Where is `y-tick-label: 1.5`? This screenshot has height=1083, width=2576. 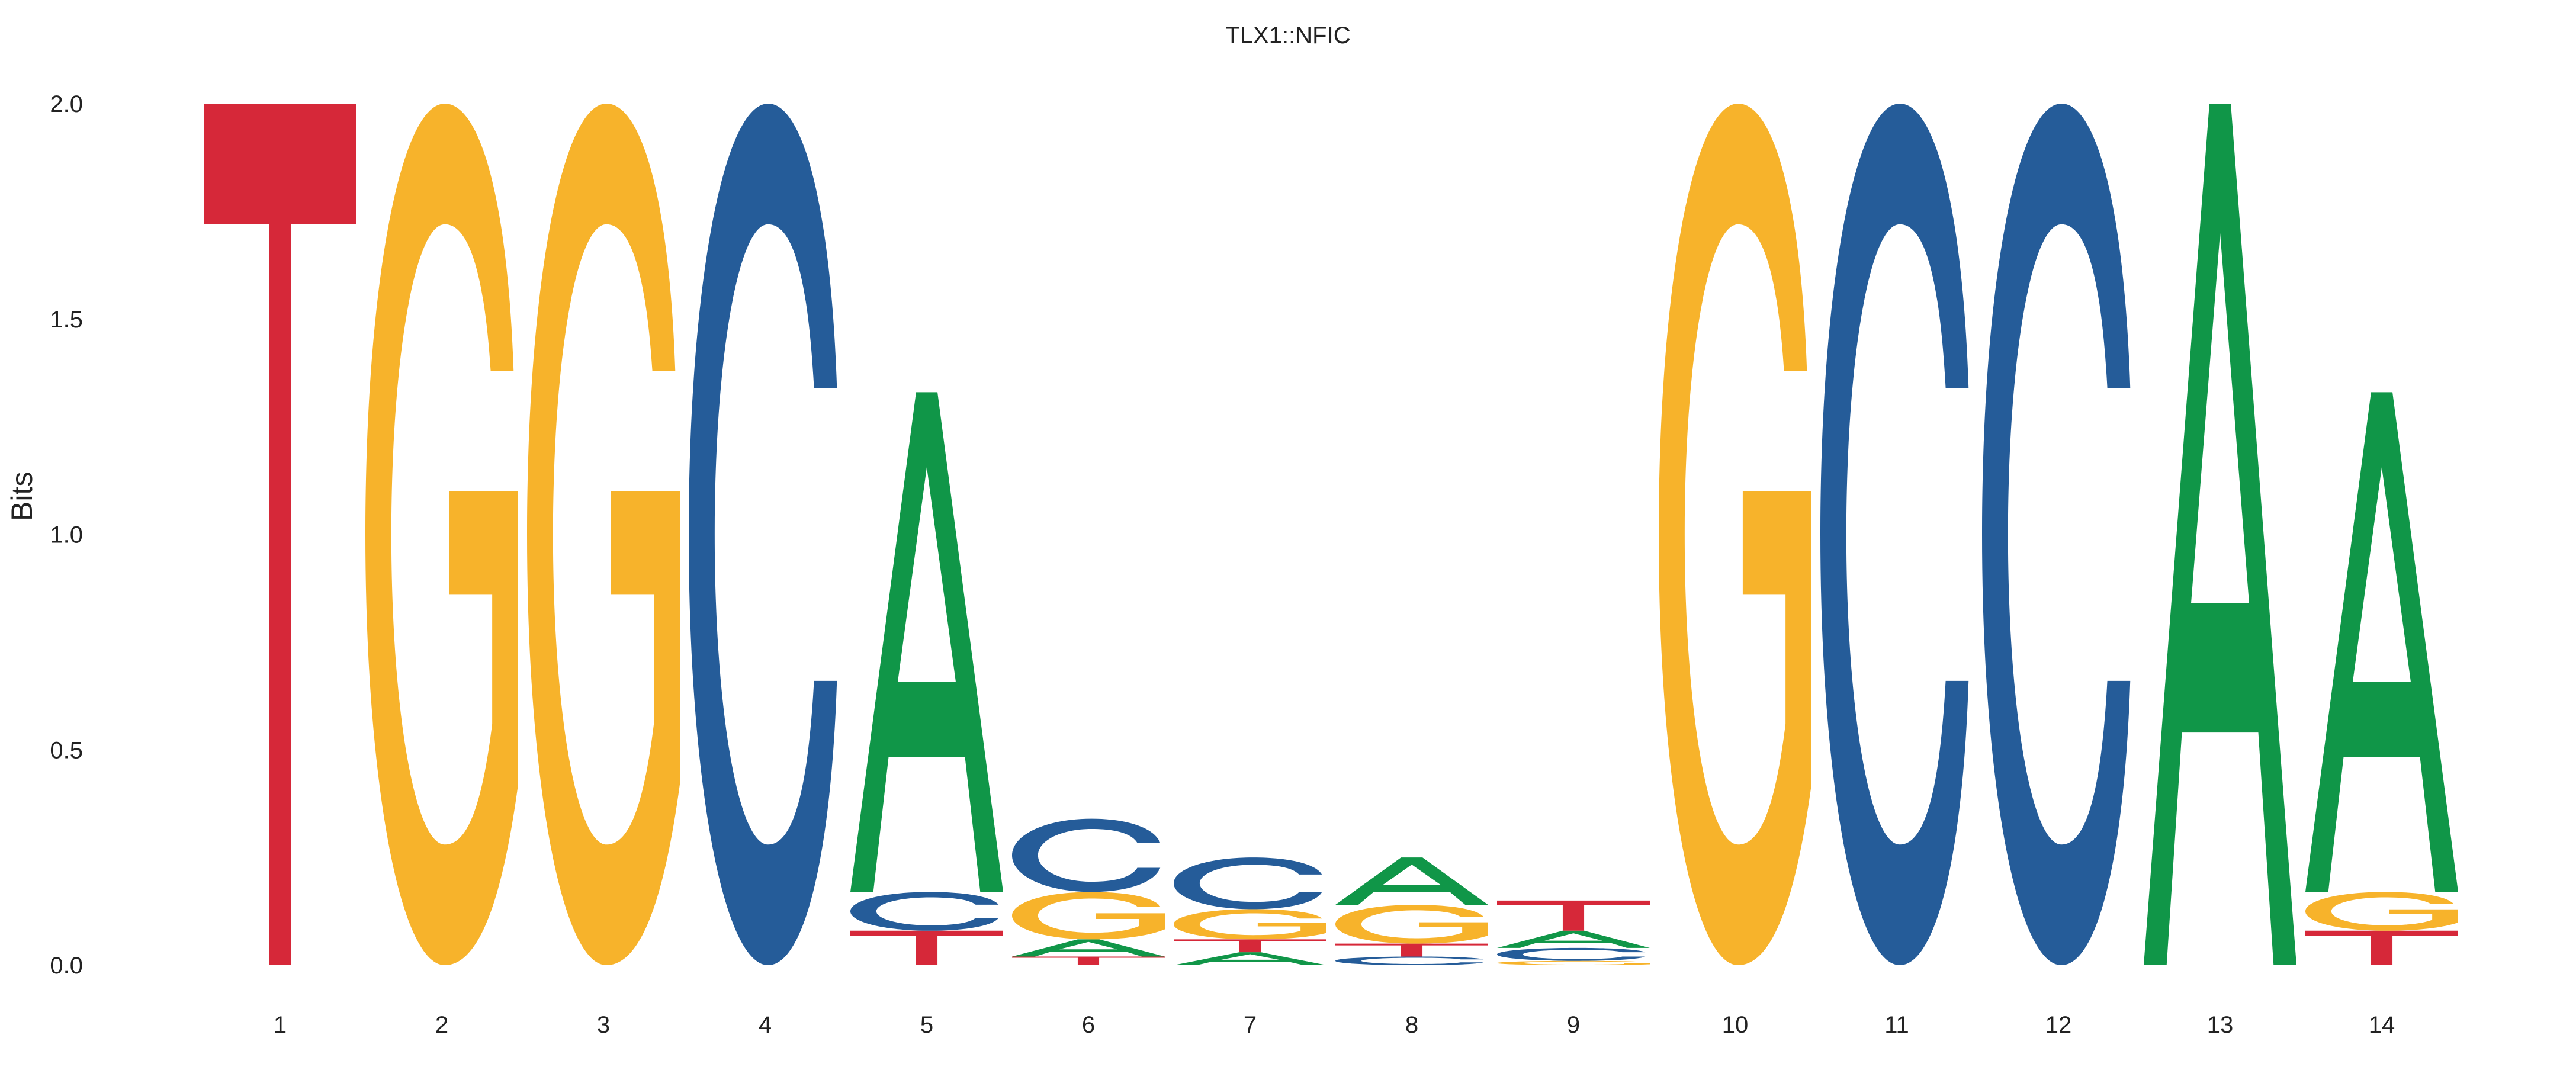 y-tick-label: 1.5 is located at coordinates (66, 320).